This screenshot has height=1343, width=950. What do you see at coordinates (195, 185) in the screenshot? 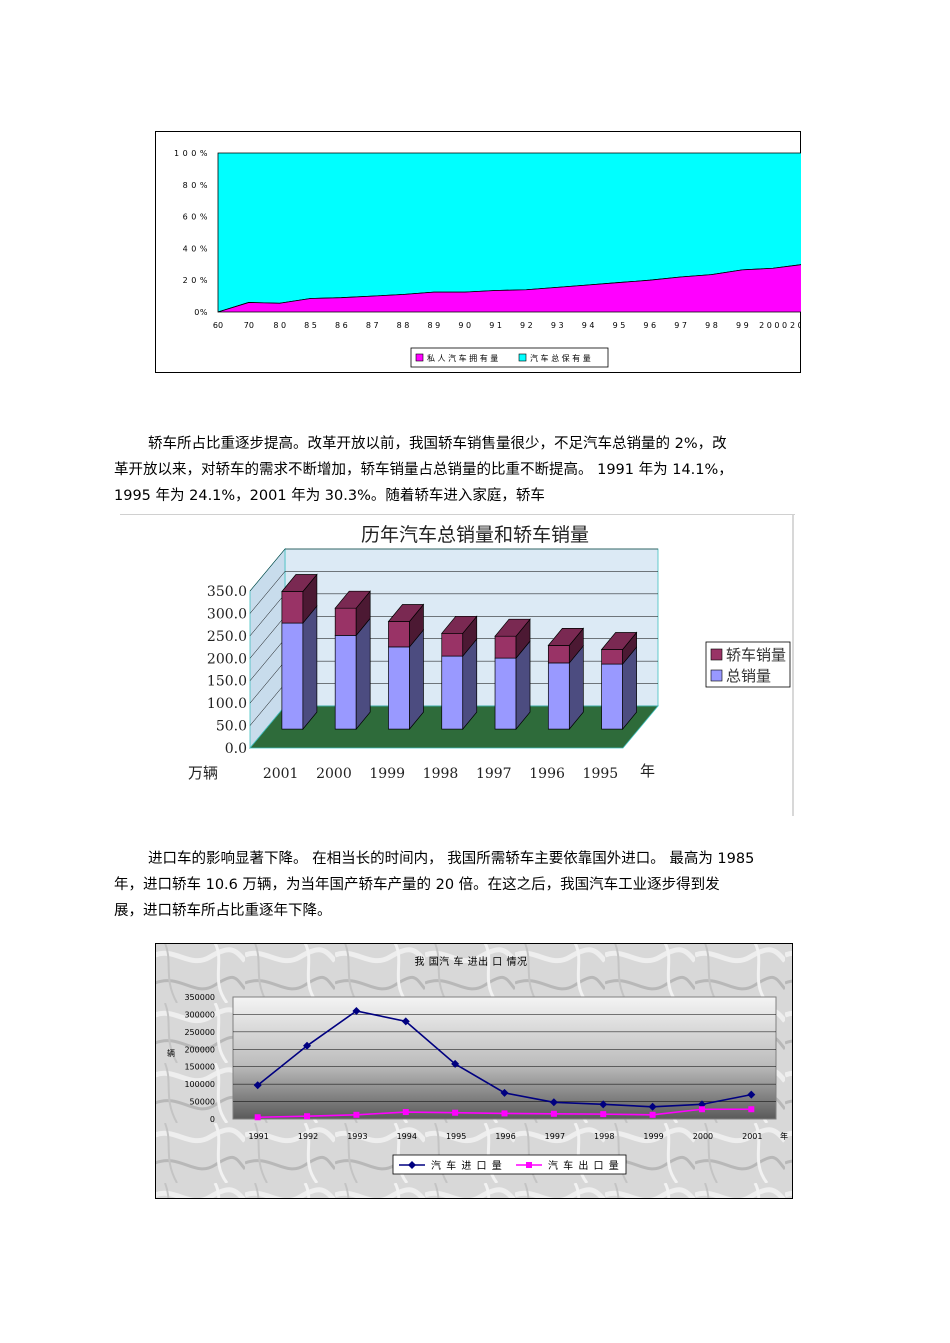
I see `y-tick-label: 8 0 %` at bounding box center [195, 185].